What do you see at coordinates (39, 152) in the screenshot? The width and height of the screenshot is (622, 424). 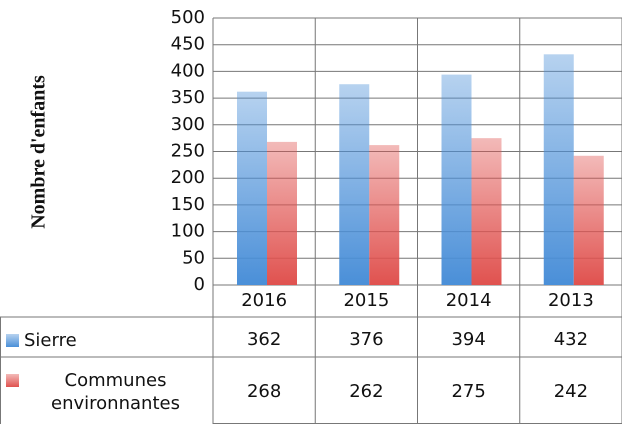 I see `y-axis-label: Nombre d'enfants` at bounding box center [39, 152].